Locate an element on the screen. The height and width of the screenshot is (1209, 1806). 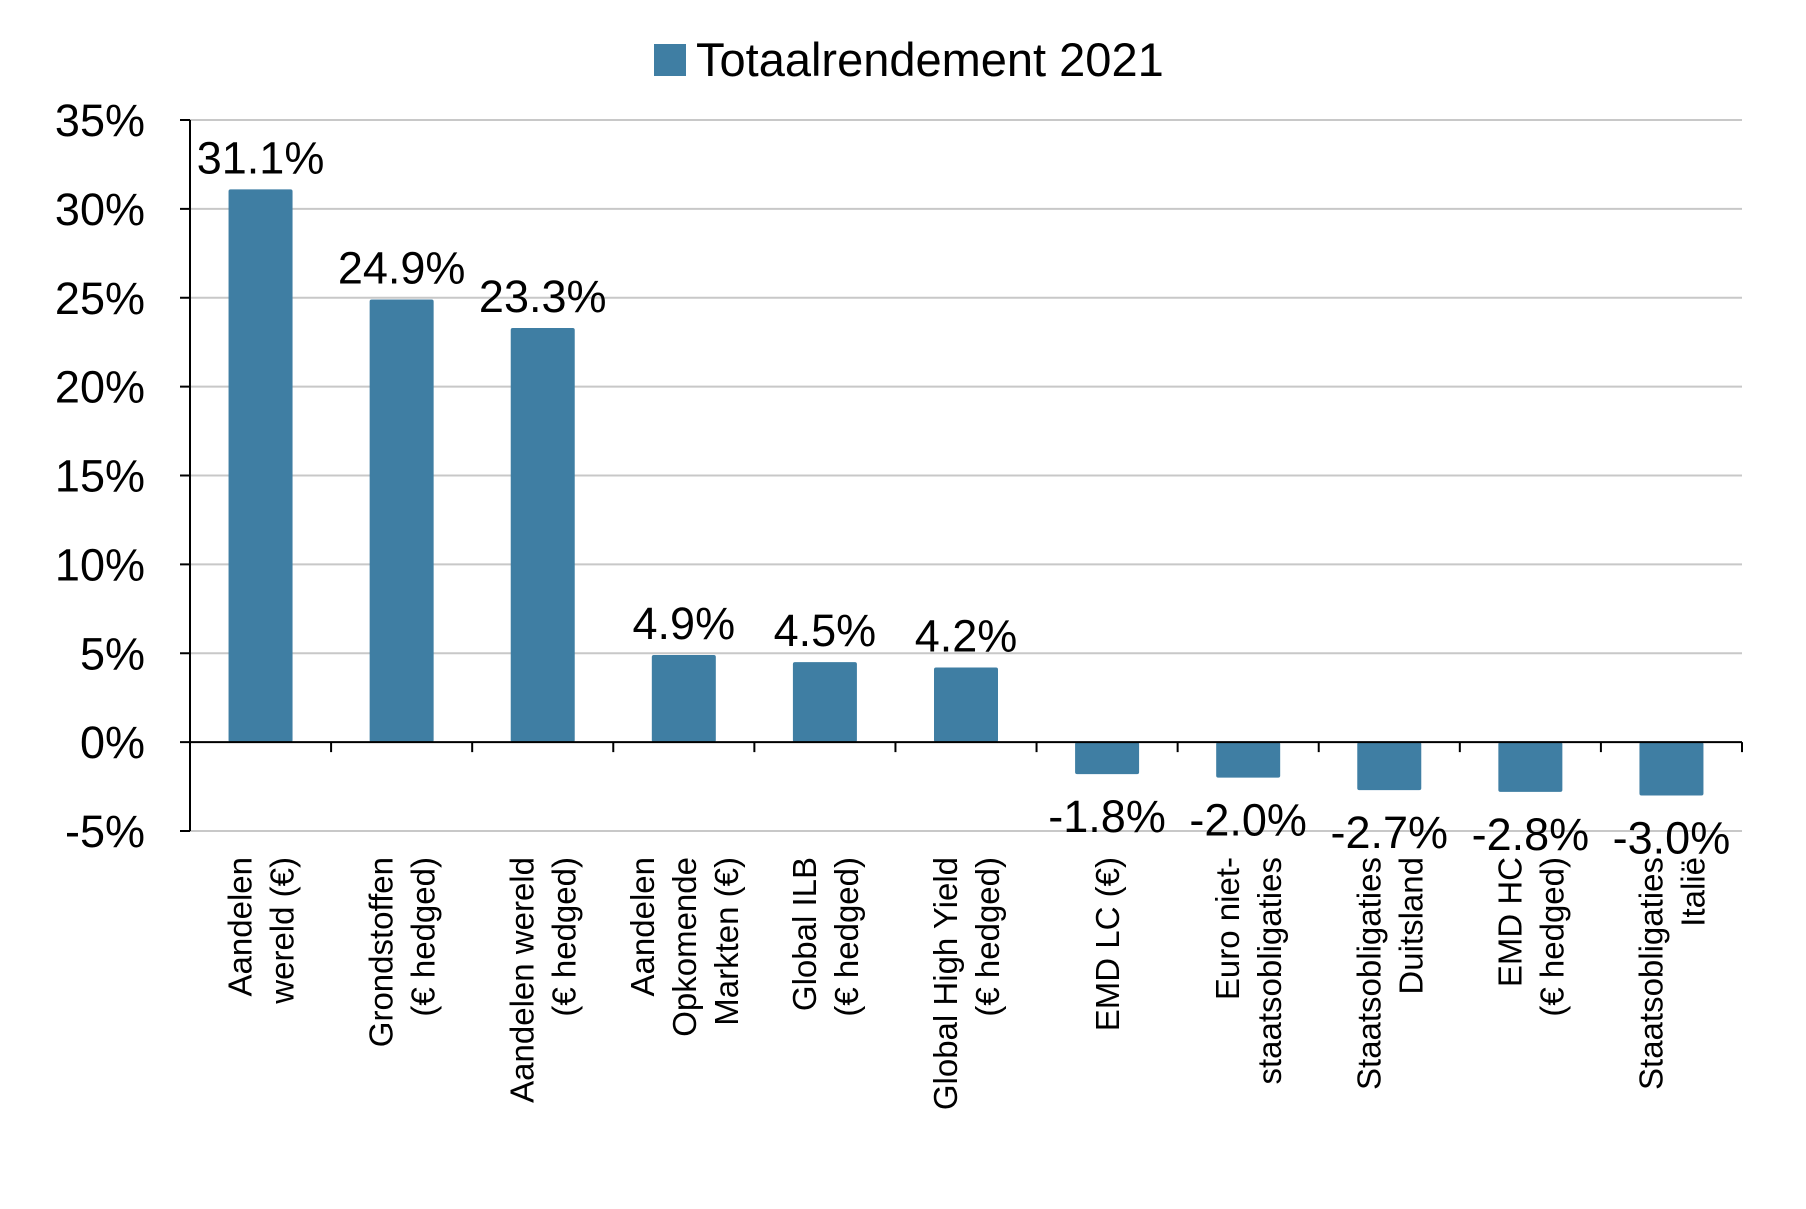
legend: Totaalrendement 2021 is located at coordinates (909, 59).